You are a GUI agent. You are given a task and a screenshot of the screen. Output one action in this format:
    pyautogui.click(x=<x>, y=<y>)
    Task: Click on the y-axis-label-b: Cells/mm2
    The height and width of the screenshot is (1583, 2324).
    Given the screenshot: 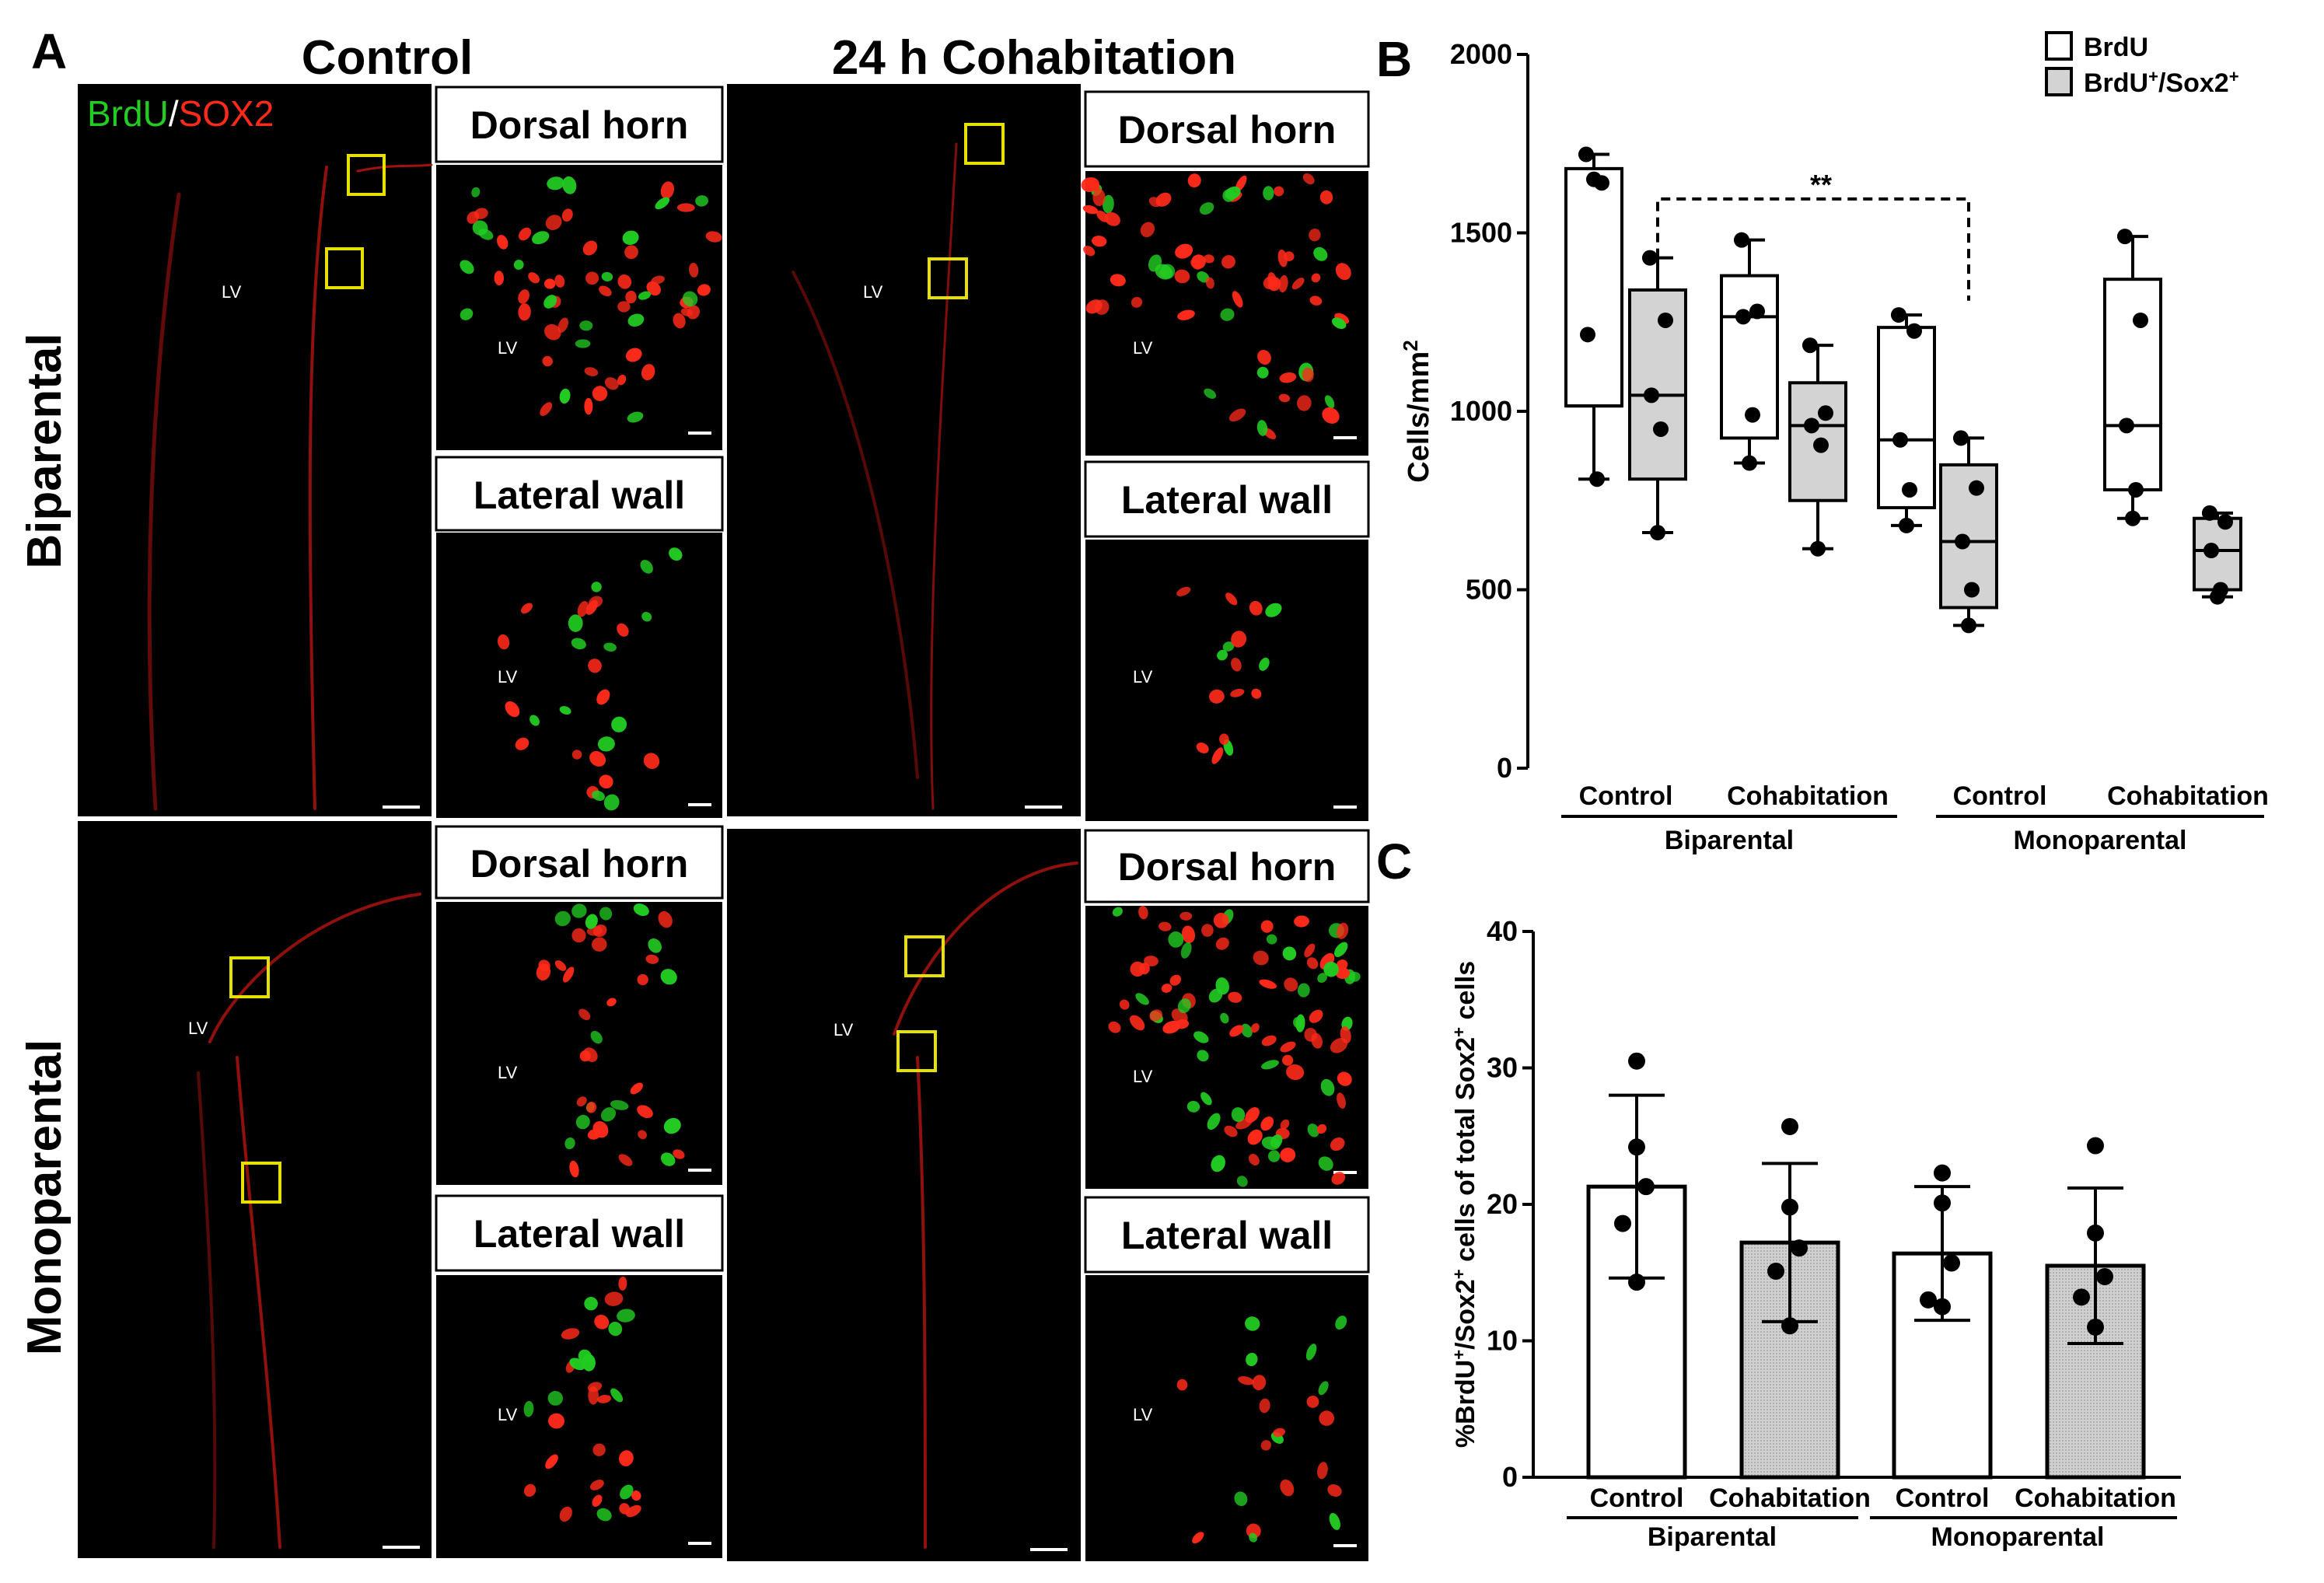 What is the action you would take?
    pyautogui.click(x=1417, y=411)
    